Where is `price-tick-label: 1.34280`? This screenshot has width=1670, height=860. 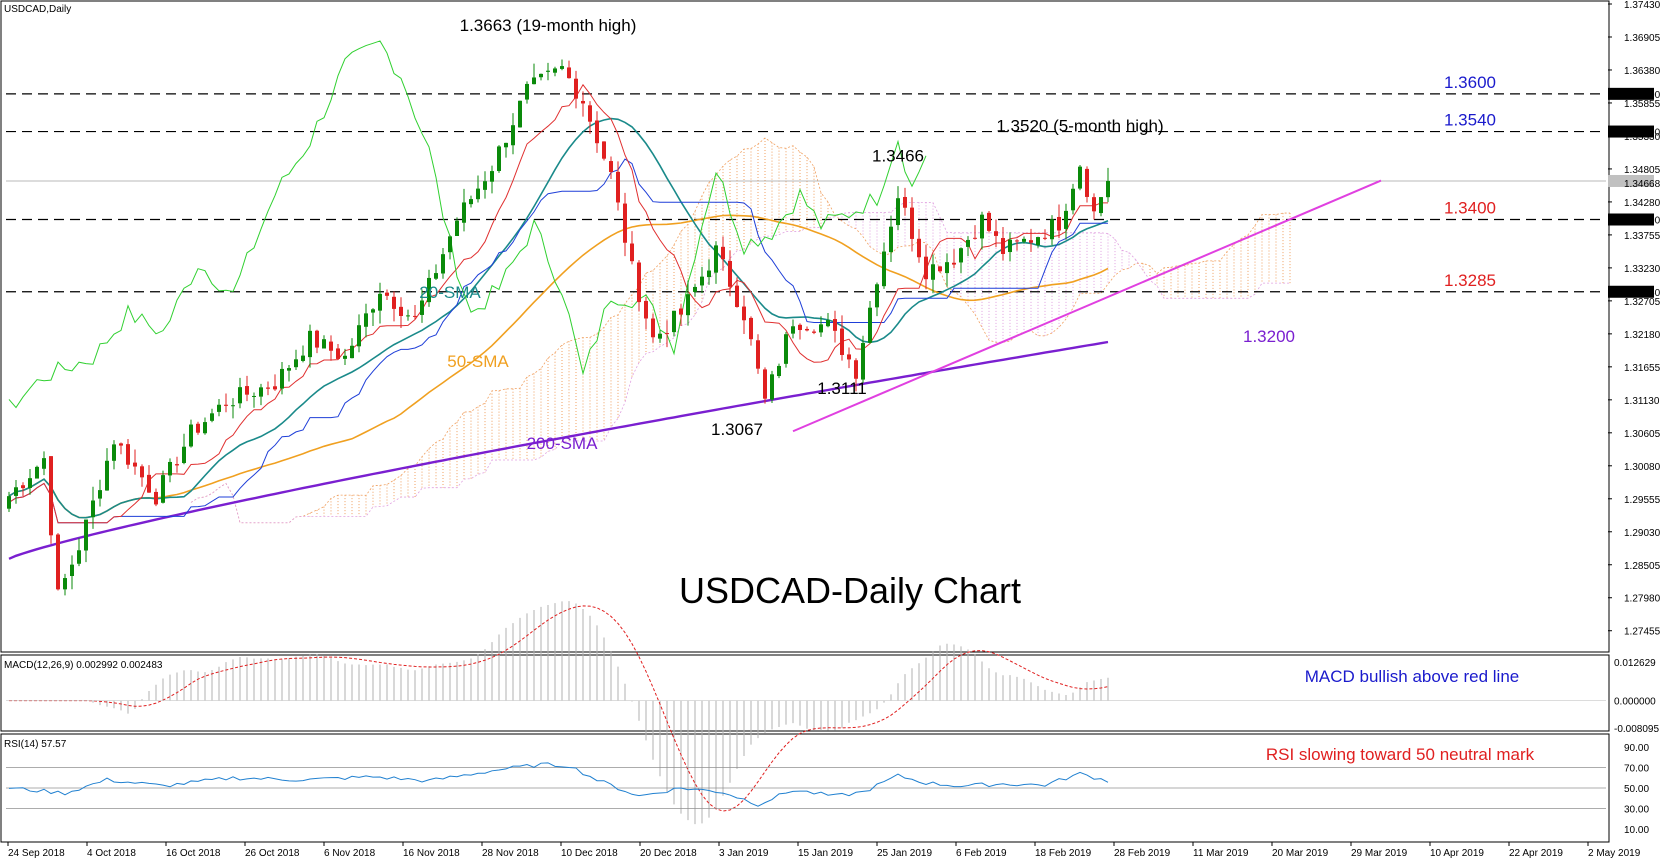
price-tick-label: 1.34280 is located at coordinates (1642, 203).